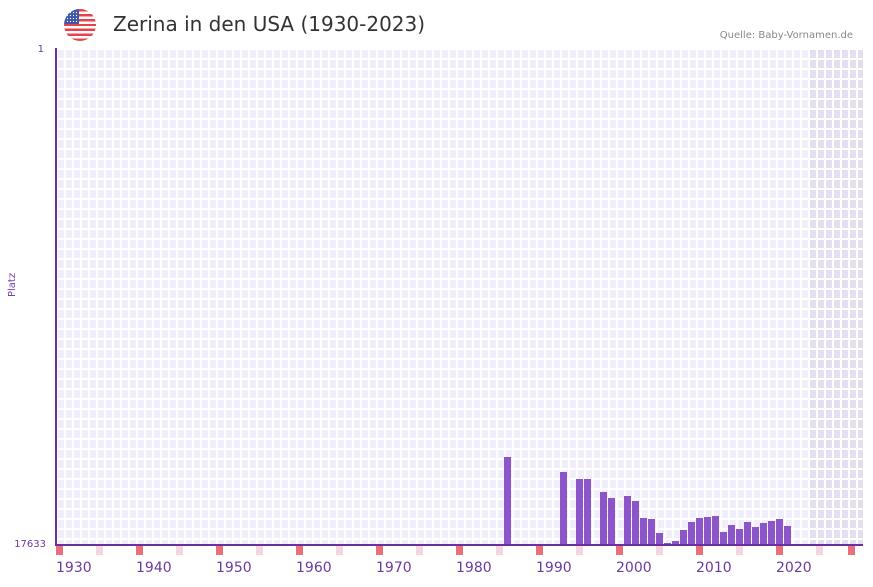 The height and width of the screenshot is (587, 873). What do you see at coordinates (634, 568) in the screenshot?
I see `x-tick-2000: 2000` at bounding box center [634, 568].